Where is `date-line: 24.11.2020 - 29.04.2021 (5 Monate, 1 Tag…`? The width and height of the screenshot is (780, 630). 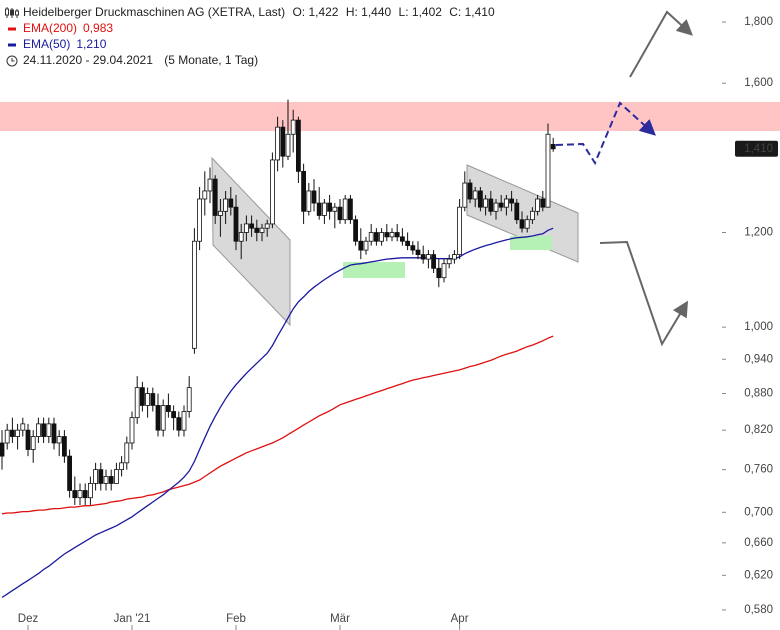
date-line: 24.11.2020 - 29.04.2021 (5 Monate, 1 Tag… is located at coordinates (140, 60).